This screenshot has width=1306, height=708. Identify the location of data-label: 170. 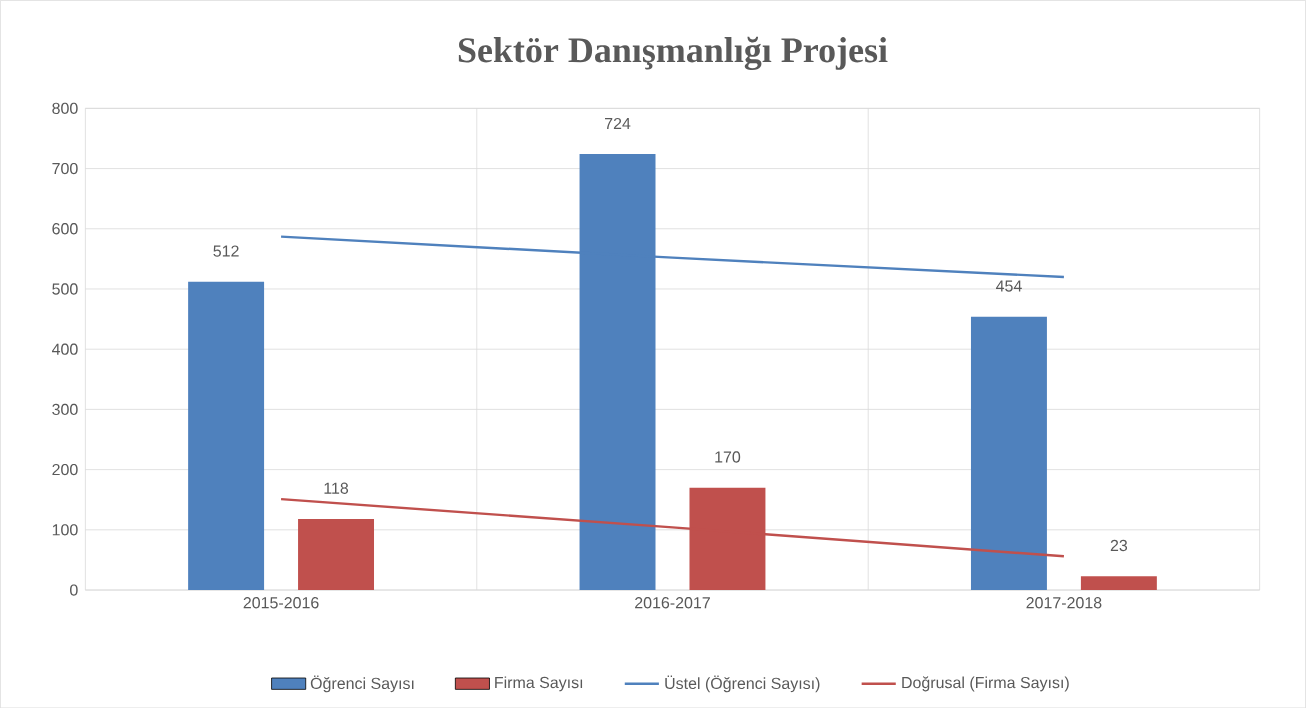
(728, 457).